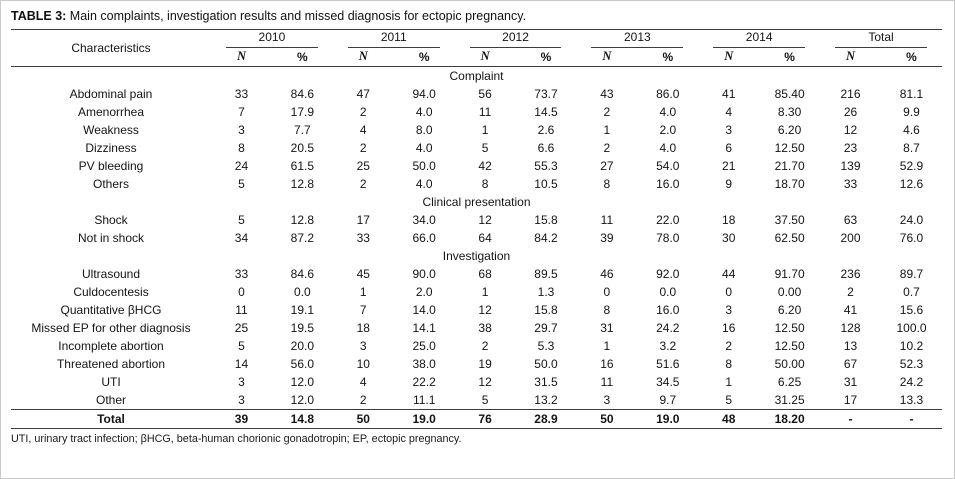  I want to click on value-cell: 13.3, so click(911, 399).